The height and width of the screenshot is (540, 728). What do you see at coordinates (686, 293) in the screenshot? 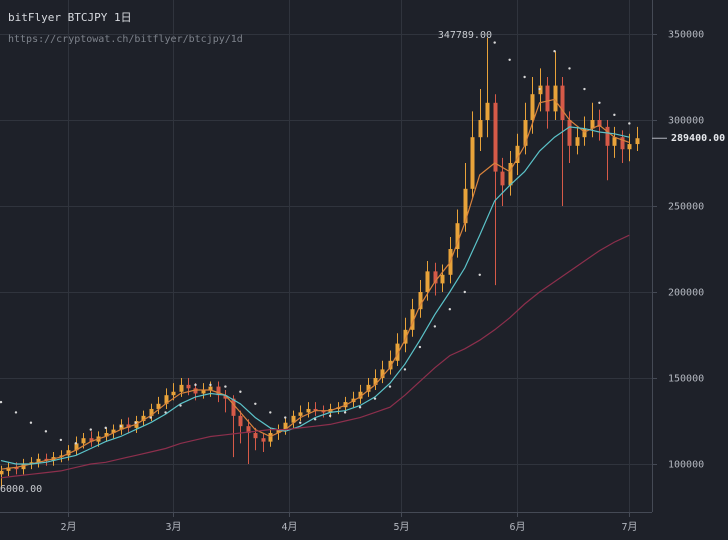
I see `y-tick-label: 200000` at bounding box center [686, 293].